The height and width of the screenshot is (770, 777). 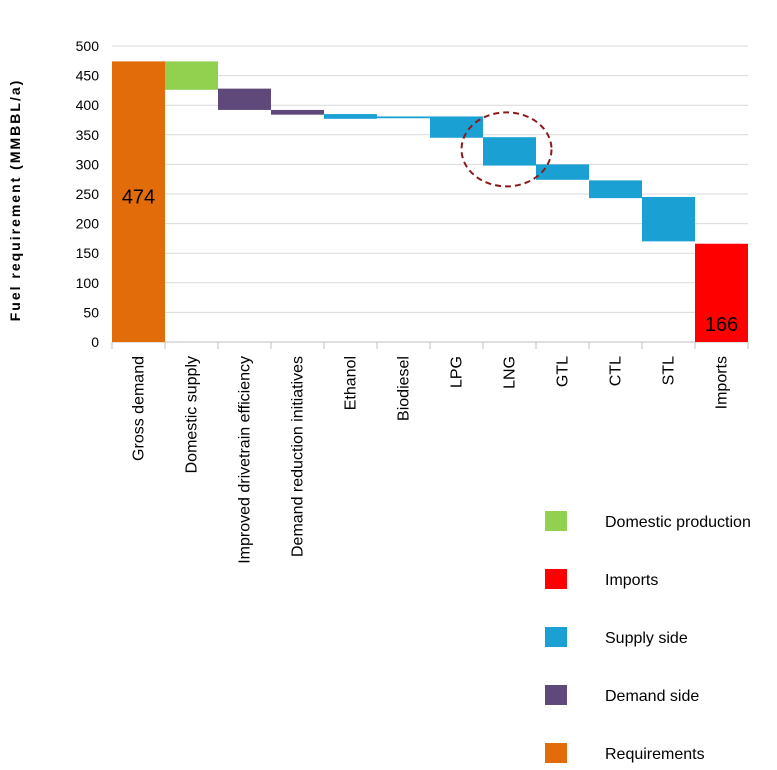 What do you see at coordinates (88, 224) in the screenshot?
I see `y-tick-label: 200` at bounding box center [88, 224].